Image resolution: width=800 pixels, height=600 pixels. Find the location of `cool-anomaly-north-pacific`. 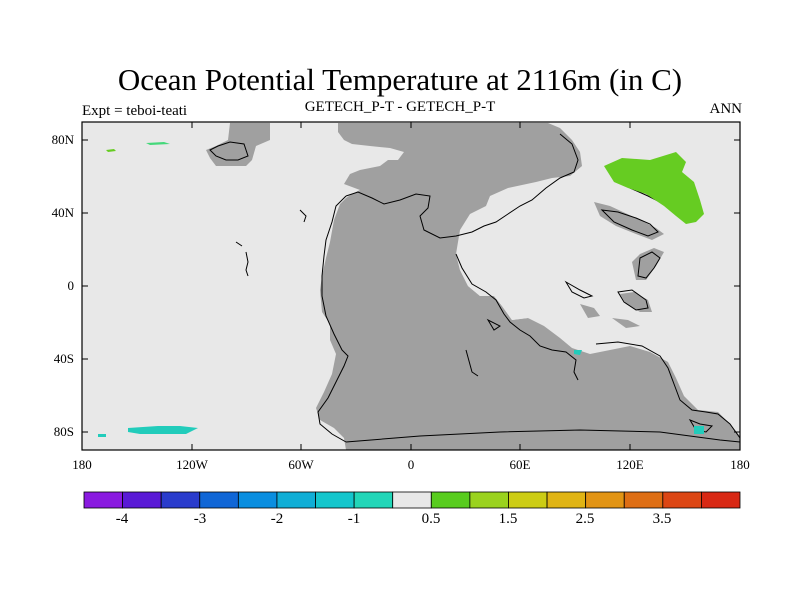

cool-anomaly-north-pacific is located at coordinates (158, 143).